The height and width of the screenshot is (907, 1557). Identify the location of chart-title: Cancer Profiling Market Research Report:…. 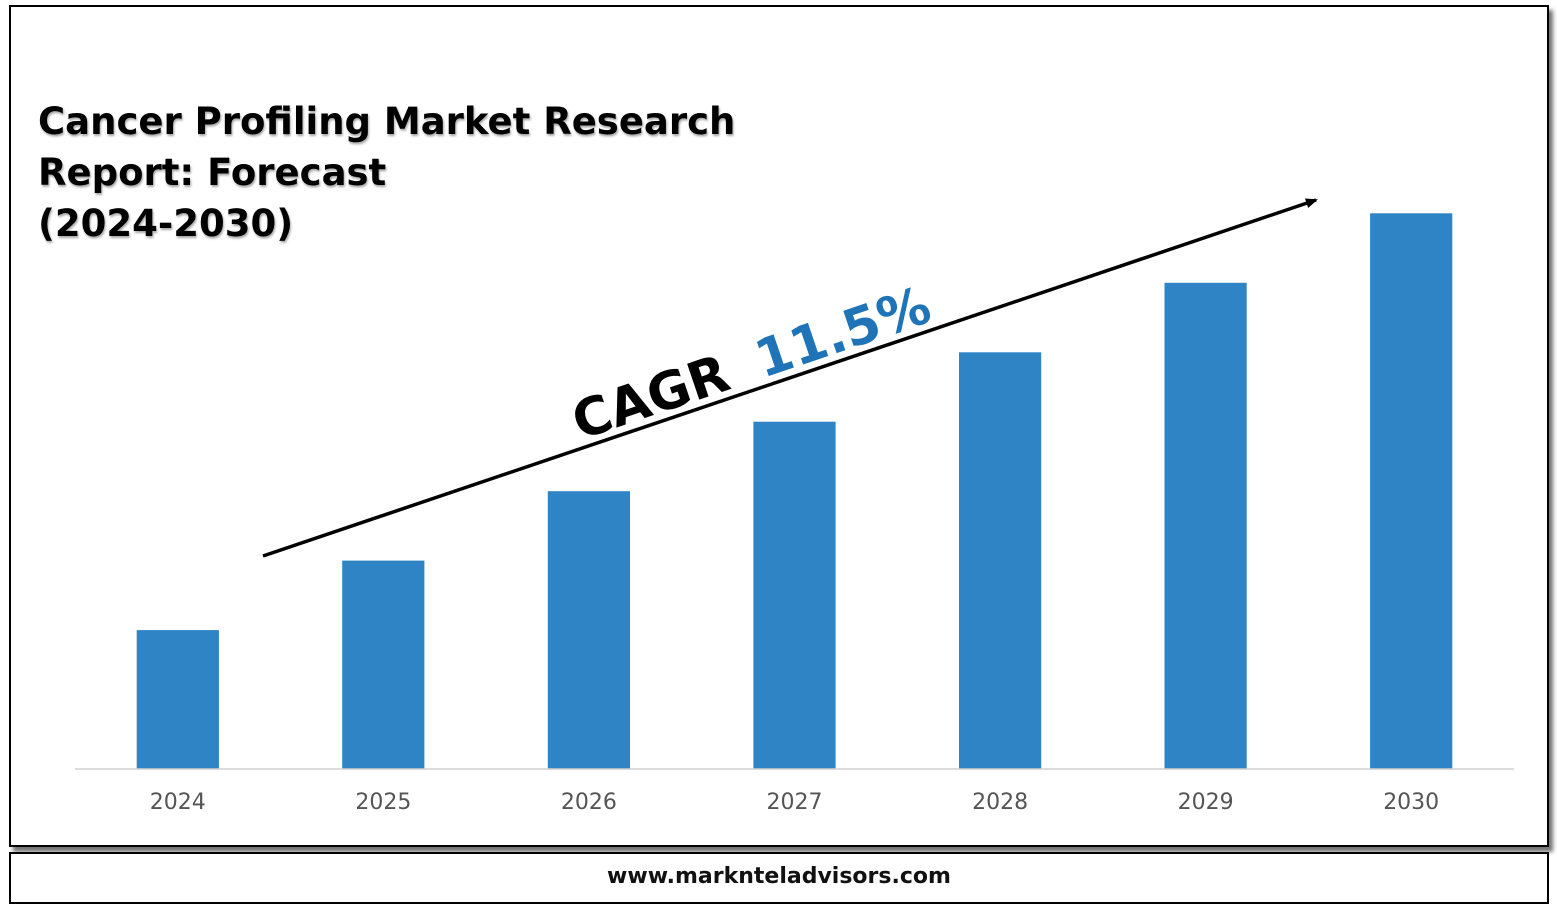
(388, 172).